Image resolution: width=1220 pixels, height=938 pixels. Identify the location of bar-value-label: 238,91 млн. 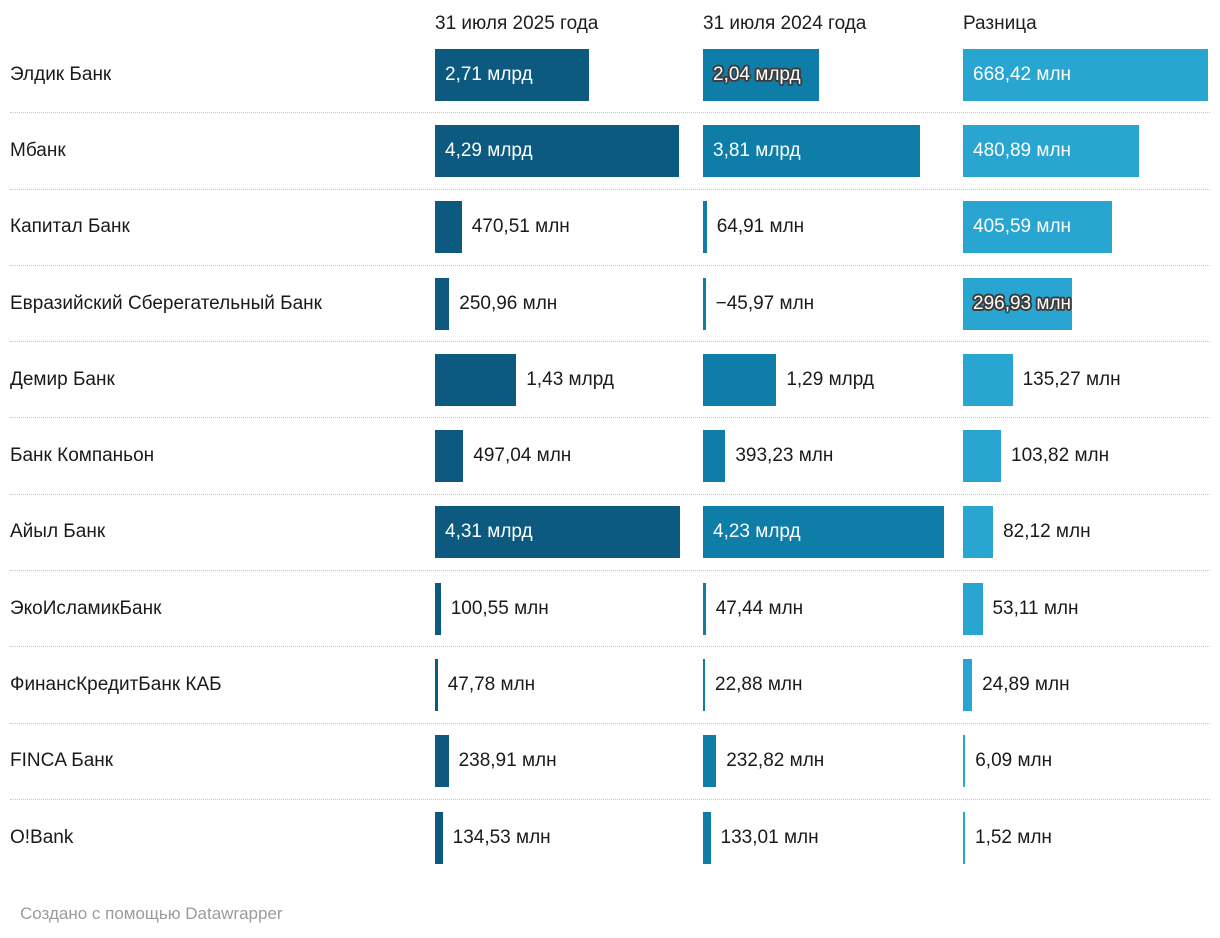
(507, 761).